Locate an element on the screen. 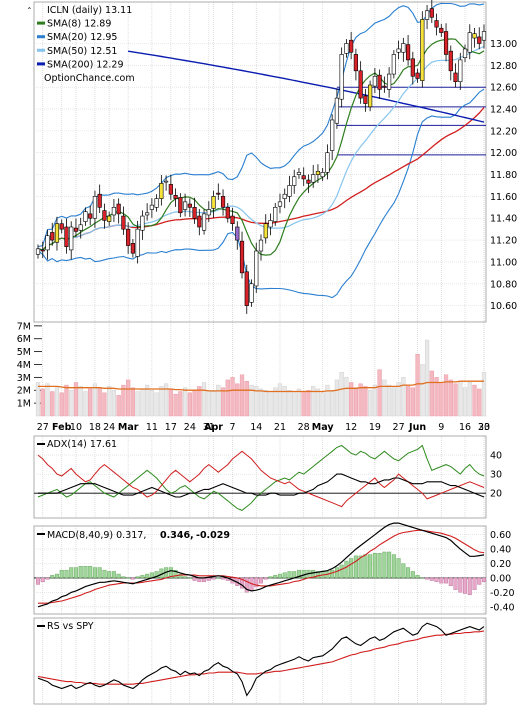 This screenshot has height=706, width=526. volume-tick-label: 3M is located at coordinates (24, 378).